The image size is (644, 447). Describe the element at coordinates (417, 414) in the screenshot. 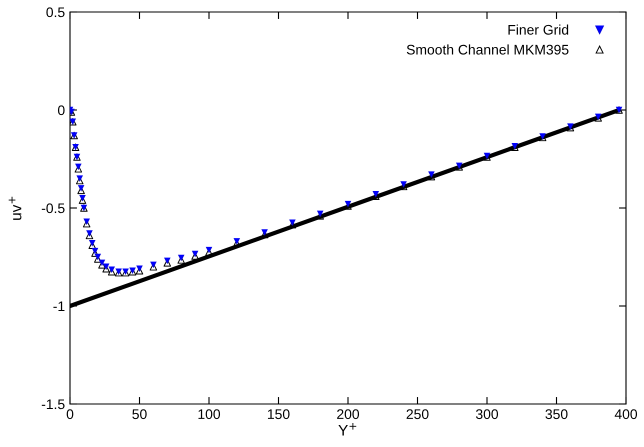

I see `x-tick-label: 250` at that location.